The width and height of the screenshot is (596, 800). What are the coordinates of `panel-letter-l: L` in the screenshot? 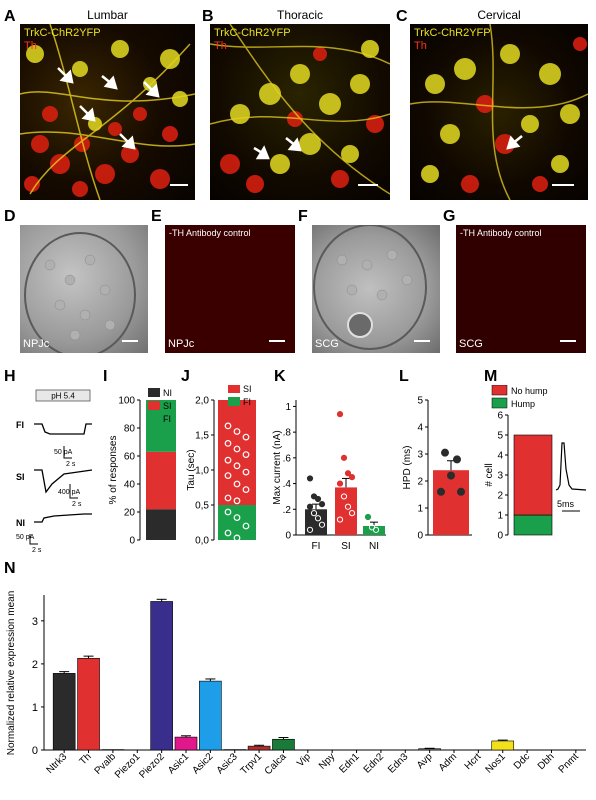 It's located at (404, 376).